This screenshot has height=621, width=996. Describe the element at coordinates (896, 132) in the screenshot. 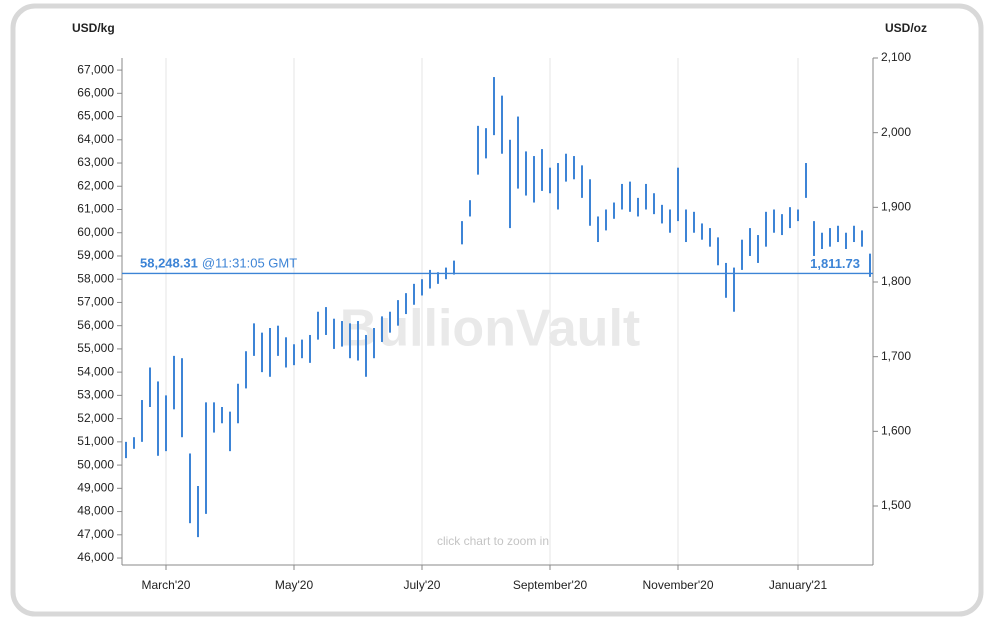

I see `y2-tick-label: 2,000` at that location.